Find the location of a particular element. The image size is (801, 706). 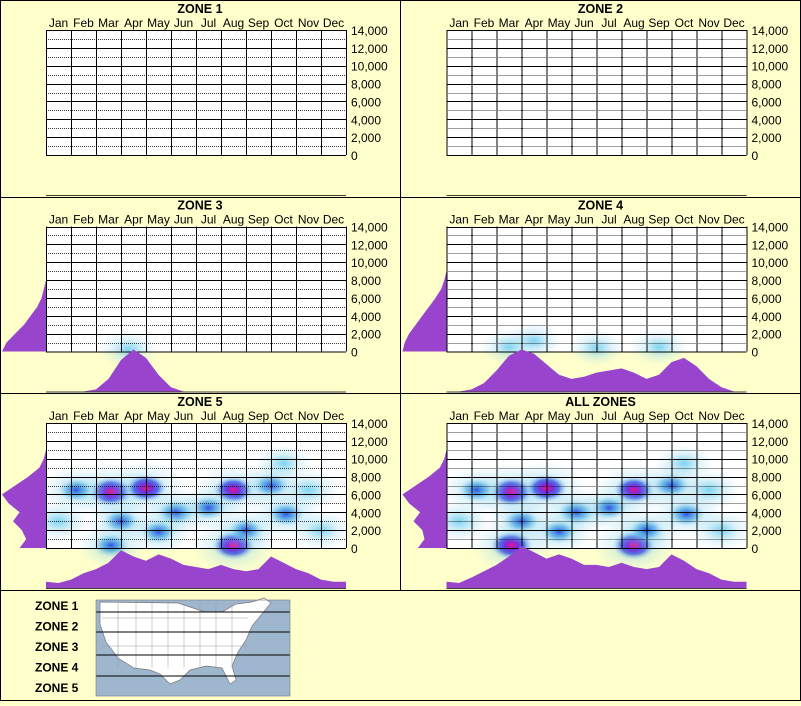

zone-legend: ZONE 1 ZONE 2 ZONE 3 ZONE 4 ZONE 5 is located at coordinates (163, 647).